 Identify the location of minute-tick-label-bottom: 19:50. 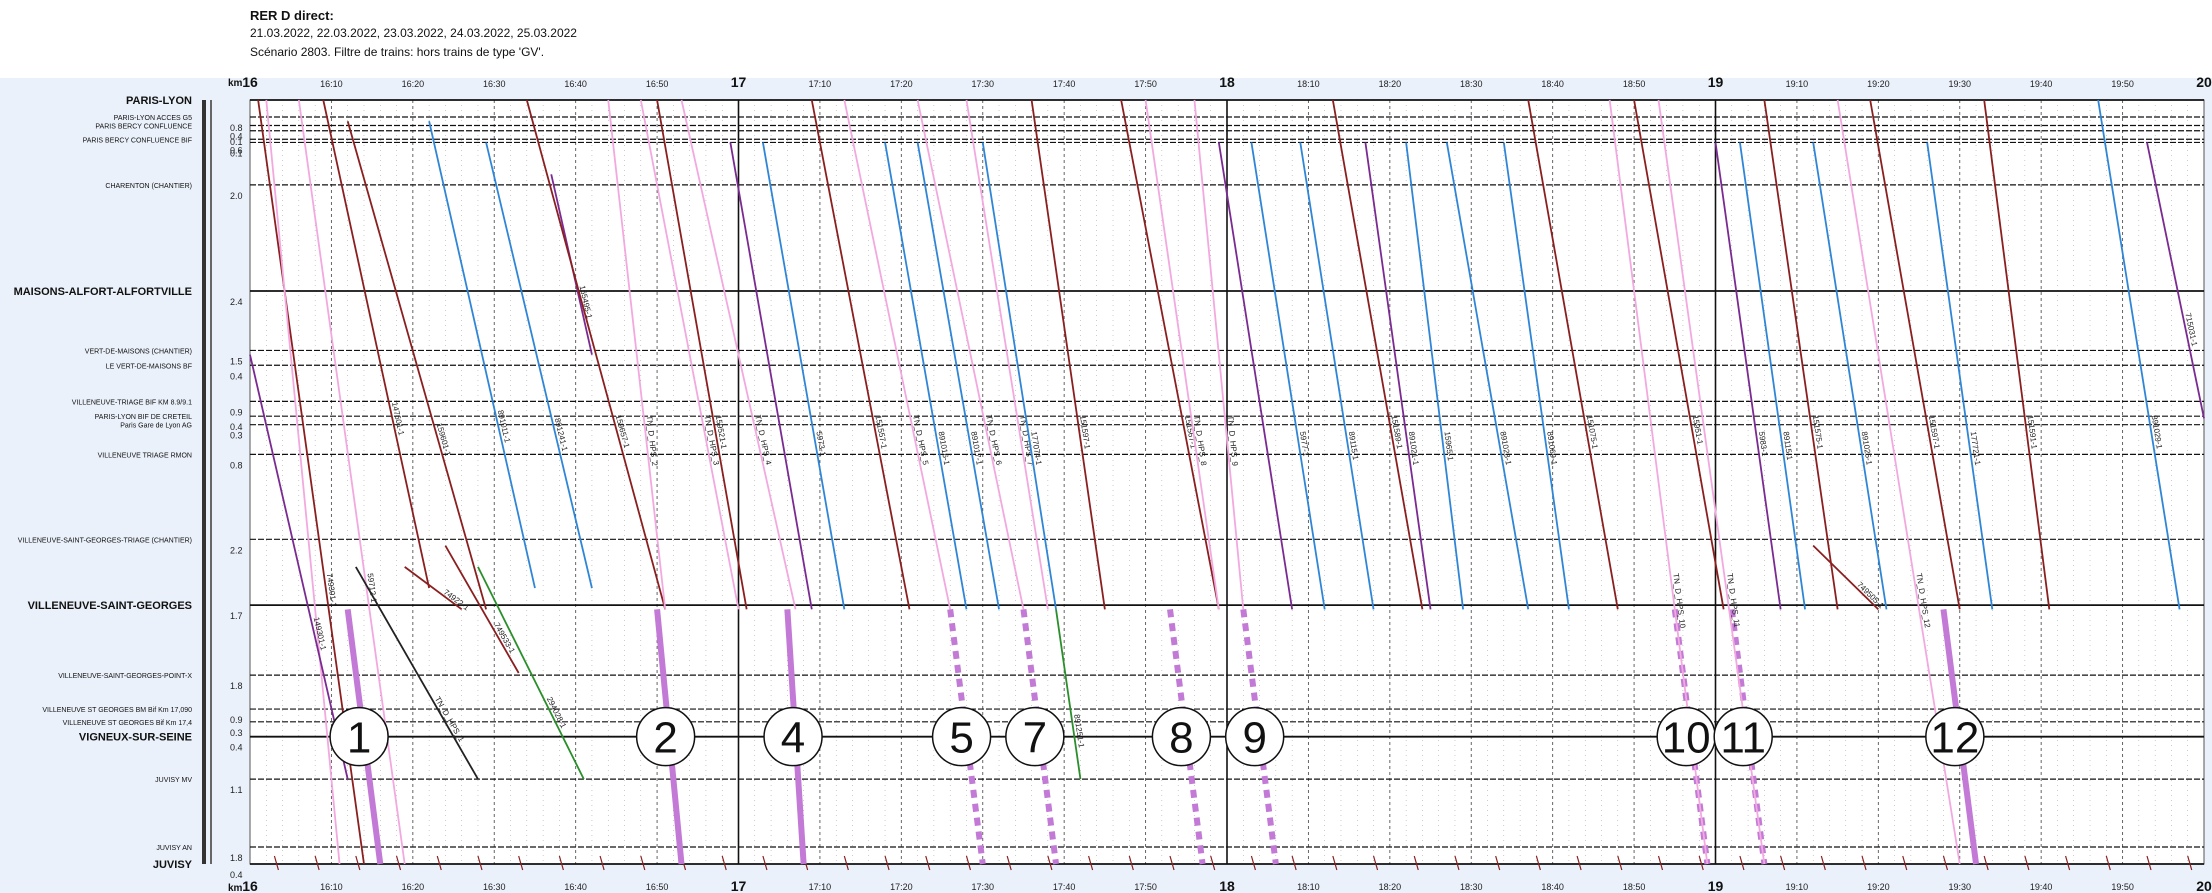
(2122, 887).